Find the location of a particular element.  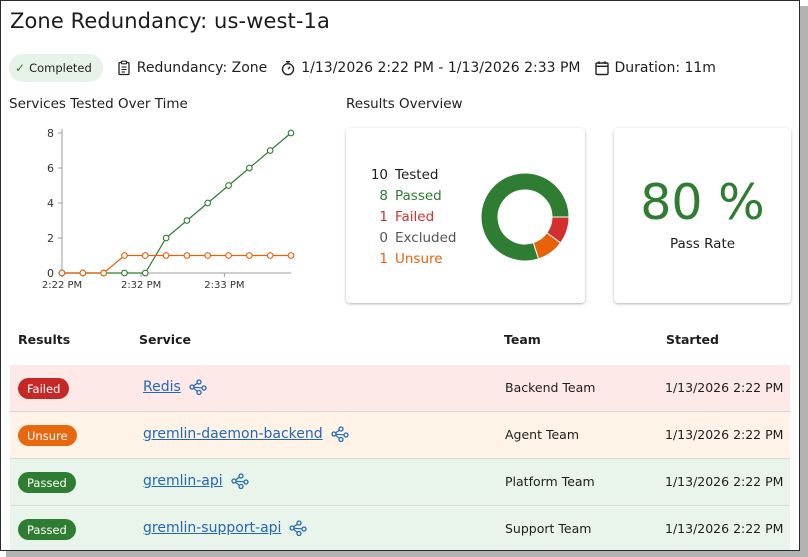

x-tick-label: 2:32 PM is located at coordinates (141, 285).